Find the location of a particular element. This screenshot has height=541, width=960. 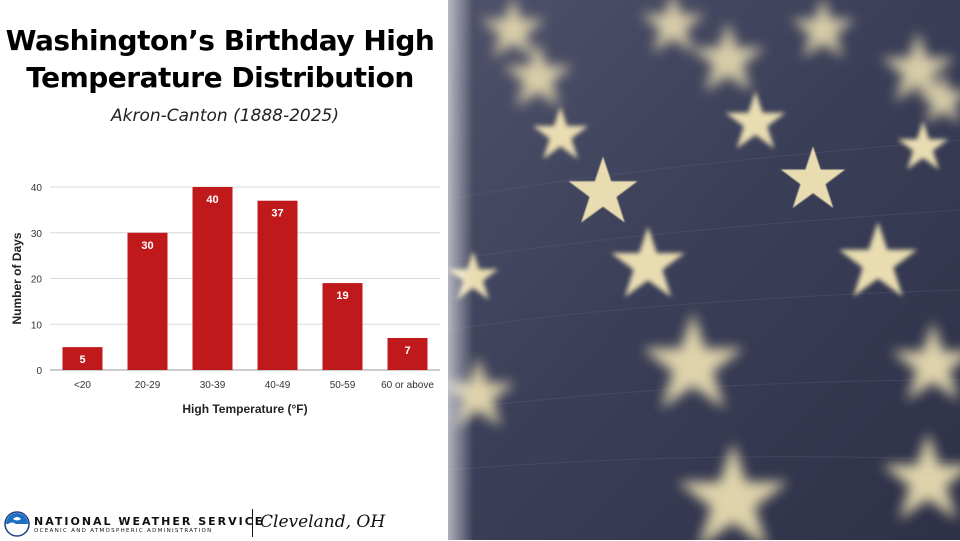

x-tick-label: 50-59 is located at coordinates (343, 385).